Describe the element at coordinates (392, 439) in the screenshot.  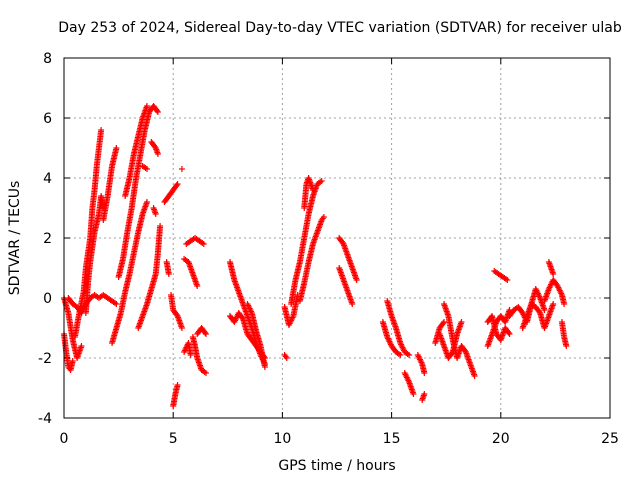
I see `x-tick-label: 15` at that location.